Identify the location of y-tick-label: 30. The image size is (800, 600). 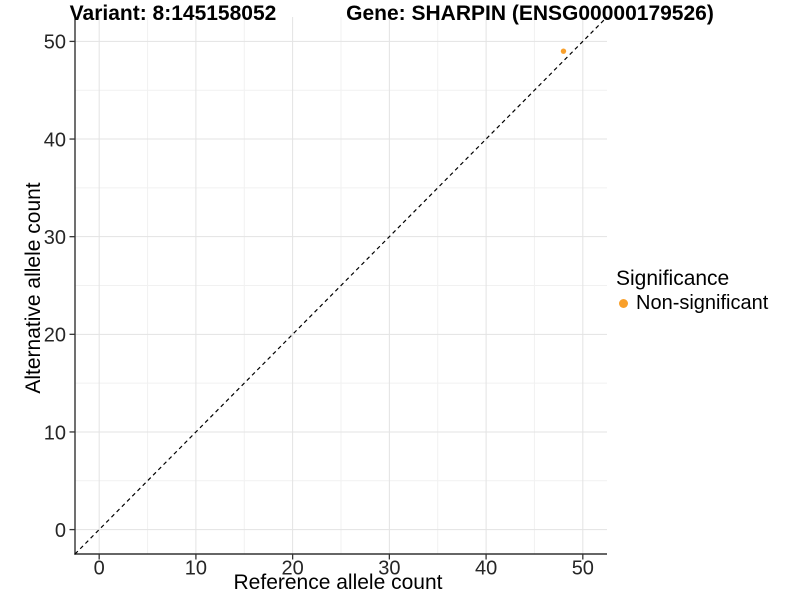
(55, 238).